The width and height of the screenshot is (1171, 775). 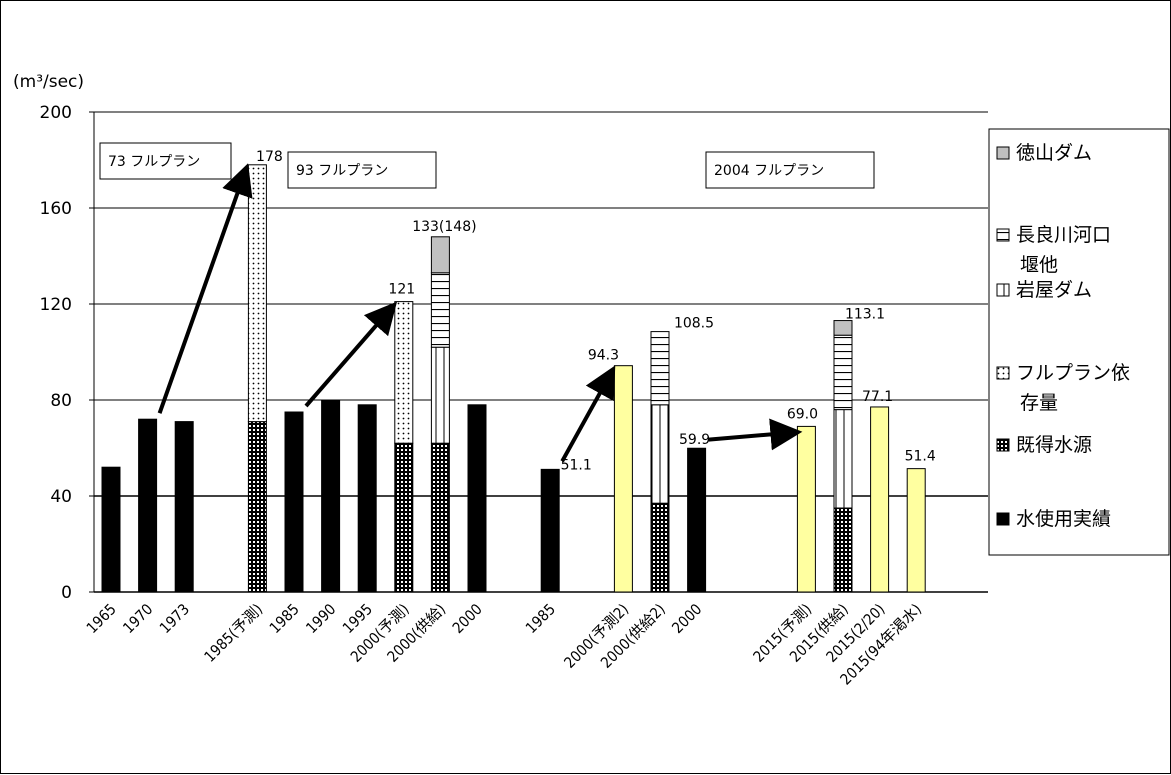 I want to click on bar-20-segment-nagara, so click(x=843, y=372).